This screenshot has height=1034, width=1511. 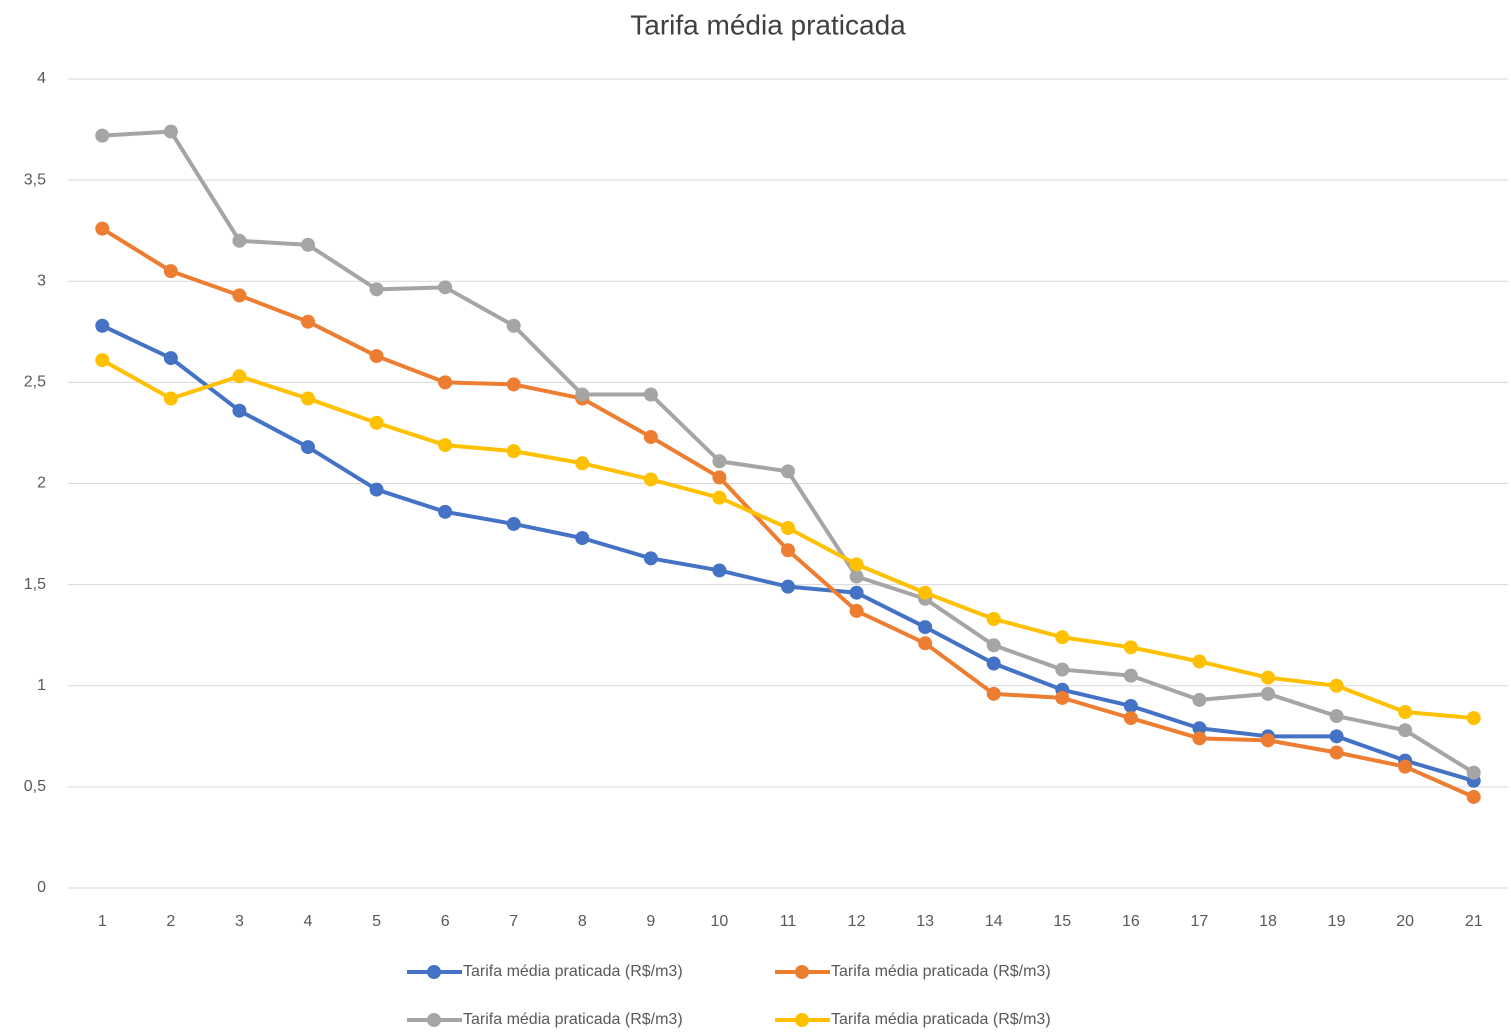 I want to click on x-tick-label: 19, so click(x=1337, y=921).